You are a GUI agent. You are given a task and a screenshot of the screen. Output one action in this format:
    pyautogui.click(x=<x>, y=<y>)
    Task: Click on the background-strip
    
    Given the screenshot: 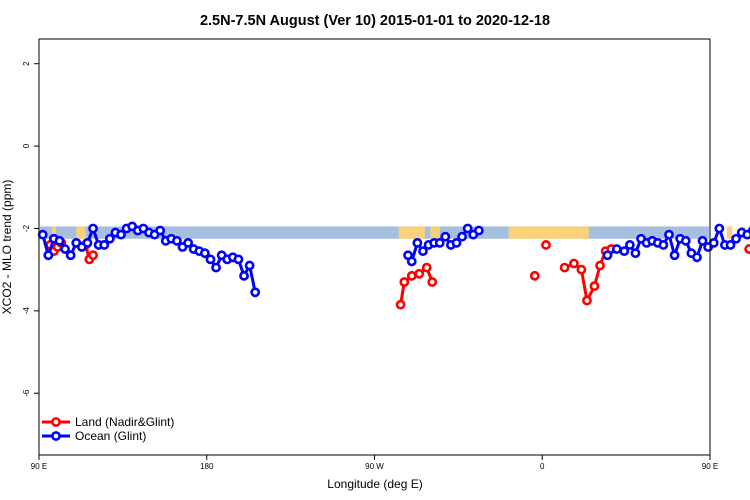 What is the action you would take?
    pyautogui.click(x=393, y=232)
    